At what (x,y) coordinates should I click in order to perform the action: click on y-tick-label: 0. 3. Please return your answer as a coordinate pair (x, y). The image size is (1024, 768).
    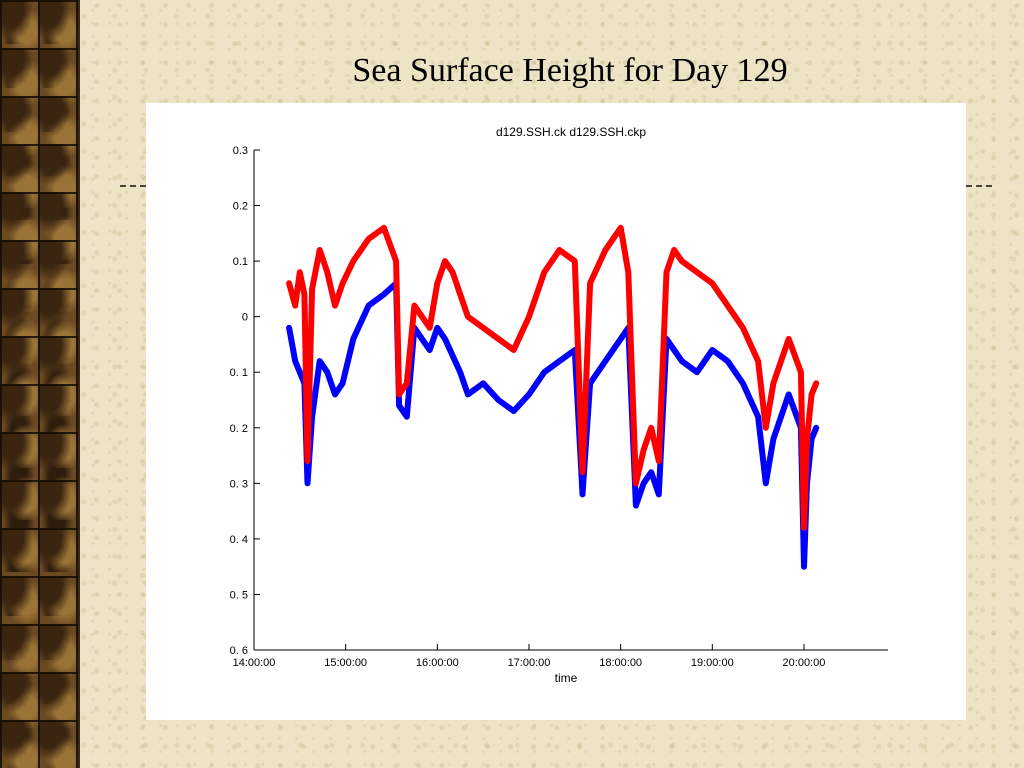
    Looking at the image, I should click on (239, 484).